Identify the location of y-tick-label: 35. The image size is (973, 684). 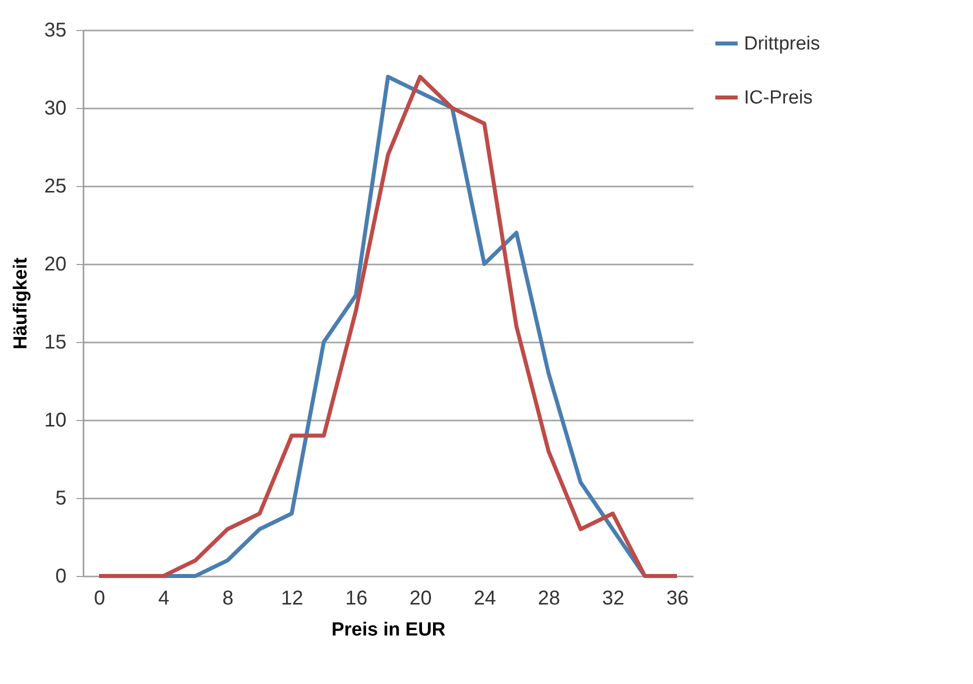
(55, 31).